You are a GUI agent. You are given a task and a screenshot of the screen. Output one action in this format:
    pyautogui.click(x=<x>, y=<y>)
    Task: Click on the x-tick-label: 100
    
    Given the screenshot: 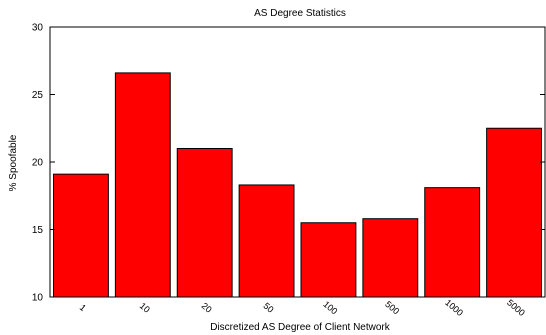 What is the action you would take?
    pyautogui.click(x=330, y=307)
    